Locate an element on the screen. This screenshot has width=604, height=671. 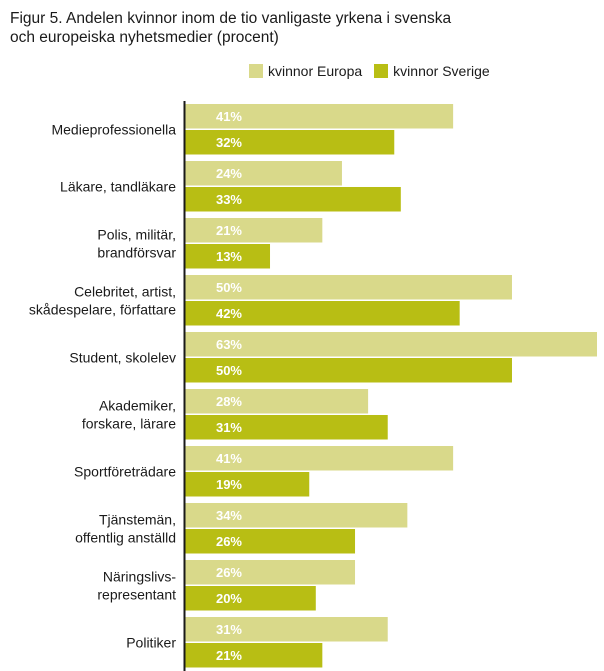
legend-item-europa: kvinnor Europa is located at coordinates (305, 71).